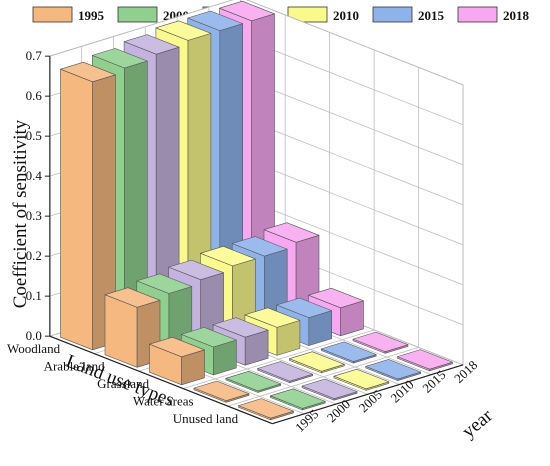 The height and width of the screenshot is (466, 550). I want to click on legend-label-2015: 2015, so click(431, 15).